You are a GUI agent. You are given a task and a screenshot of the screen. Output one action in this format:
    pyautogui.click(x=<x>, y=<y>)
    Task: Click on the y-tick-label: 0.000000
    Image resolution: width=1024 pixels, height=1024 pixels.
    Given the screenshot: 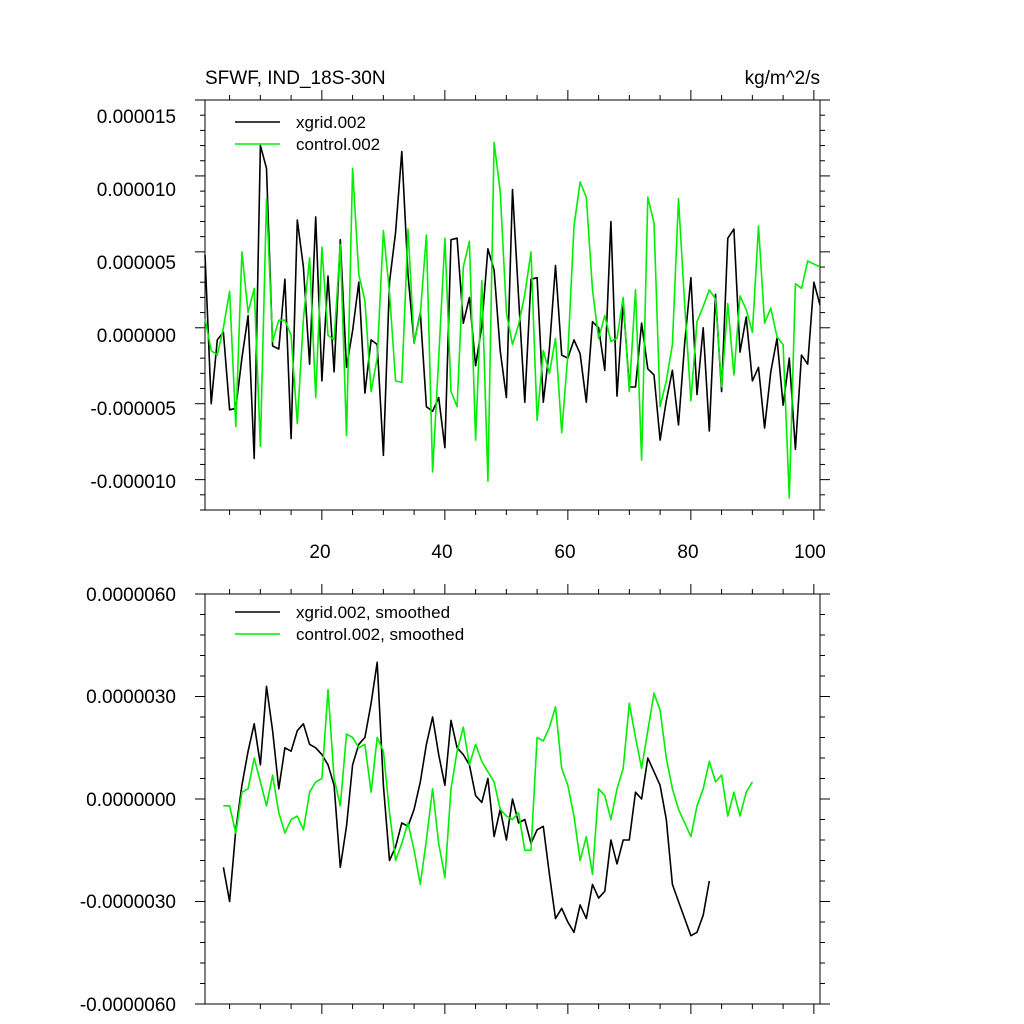 What is the action you would take?
    pyautogui.click(x=136, y=336)
    